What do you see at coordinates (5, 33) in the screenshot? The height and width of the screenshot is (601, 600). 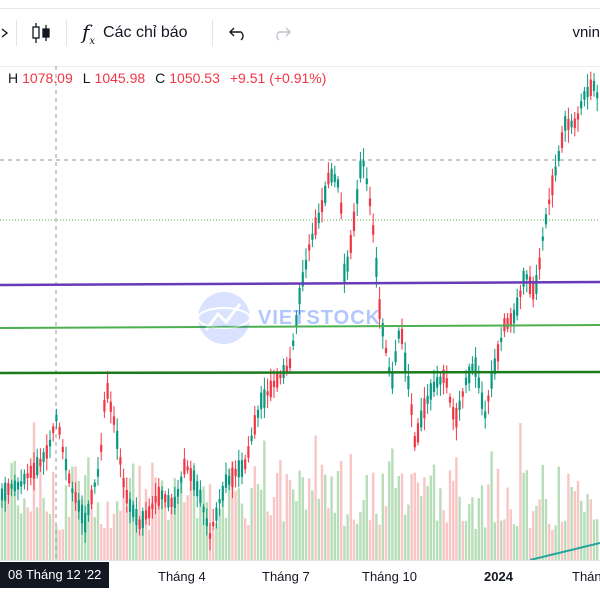 I see `collapse-arrow-icon` at bounding box center [5, 33].